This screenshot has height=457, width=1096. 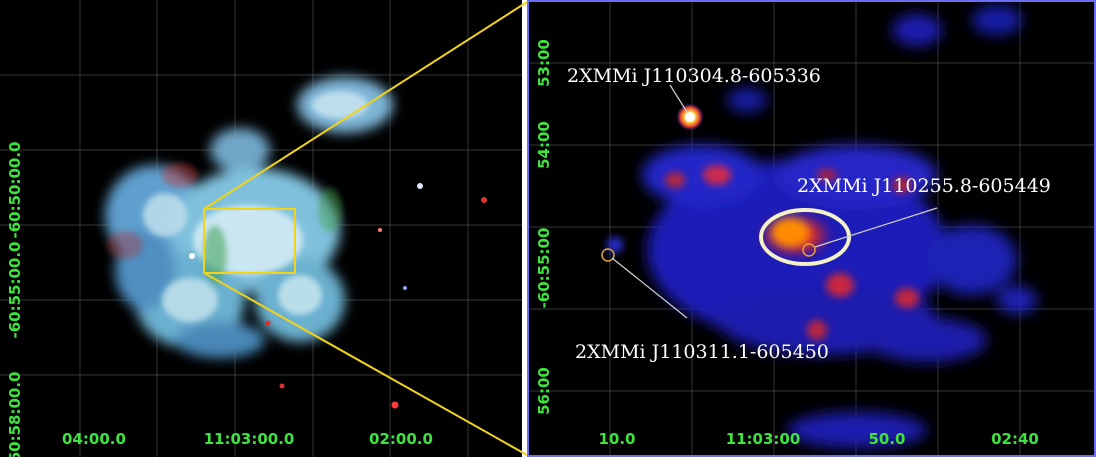 I want to click on source-label-top: 2XMMi J110304.8-605336, so click(x=694, y=76).